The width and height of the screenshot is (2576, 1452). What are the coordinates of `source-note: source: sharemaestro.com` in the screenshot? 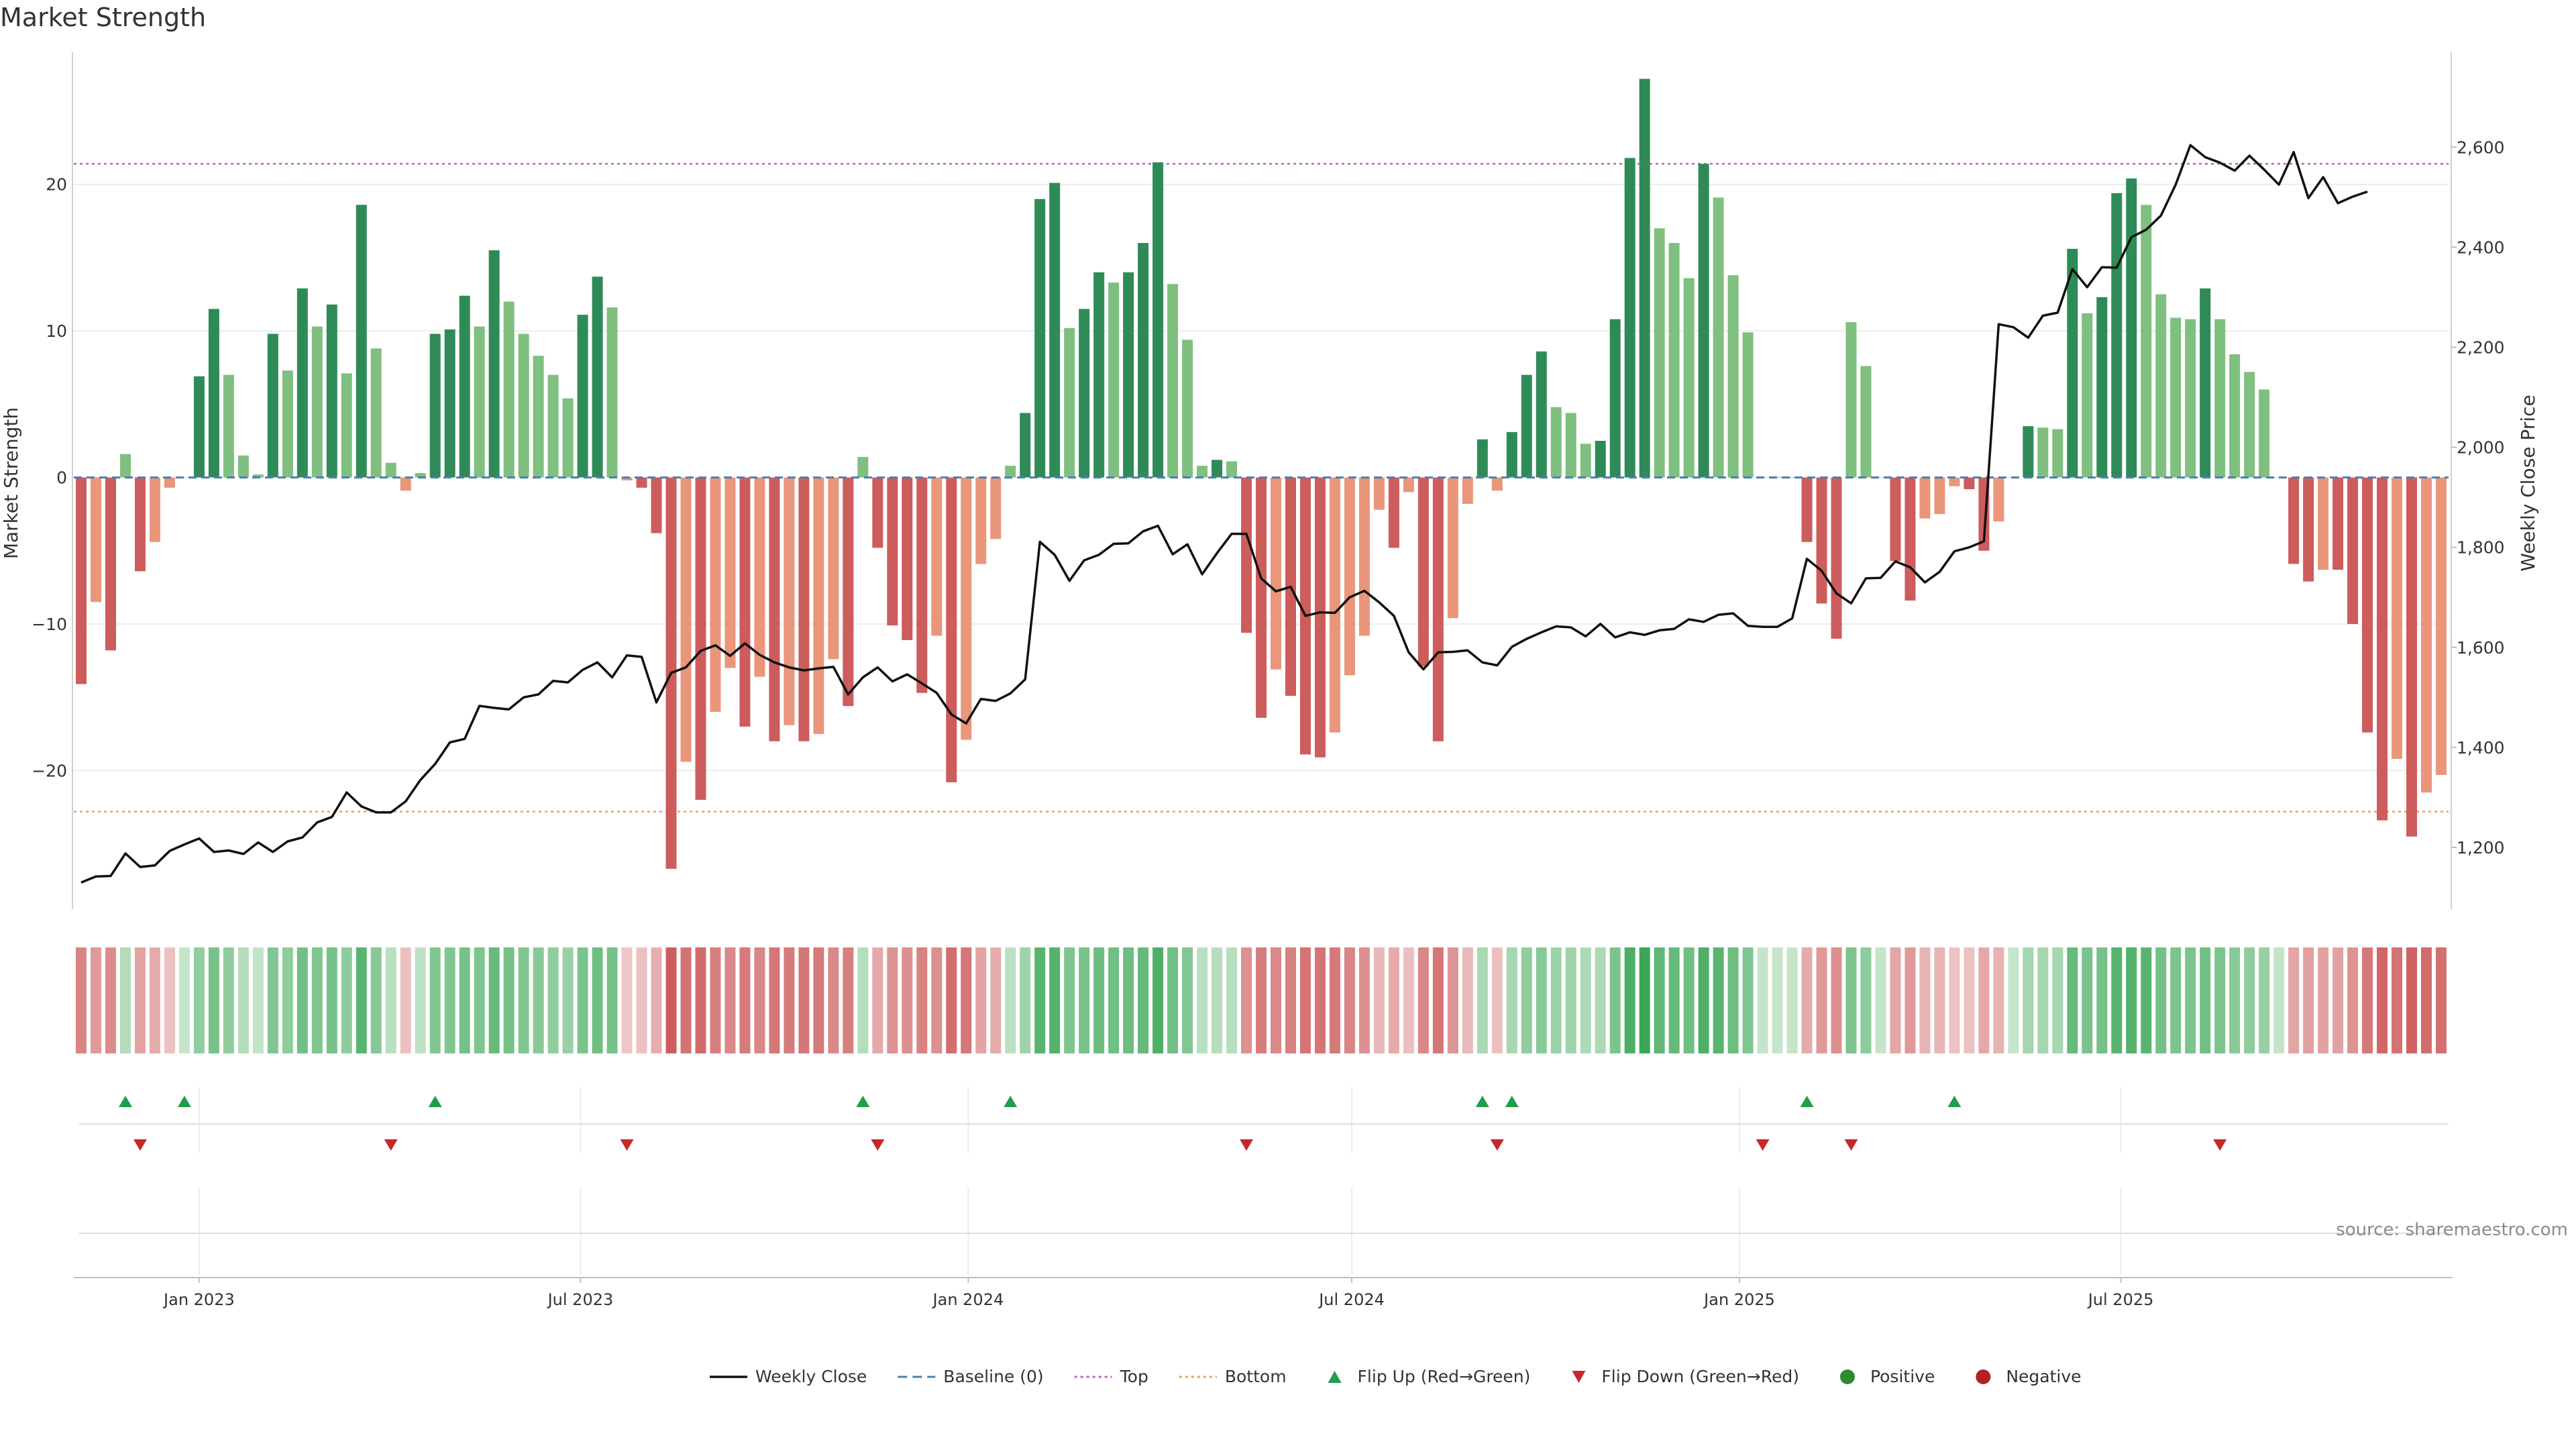 It's located at (2452, 1230).